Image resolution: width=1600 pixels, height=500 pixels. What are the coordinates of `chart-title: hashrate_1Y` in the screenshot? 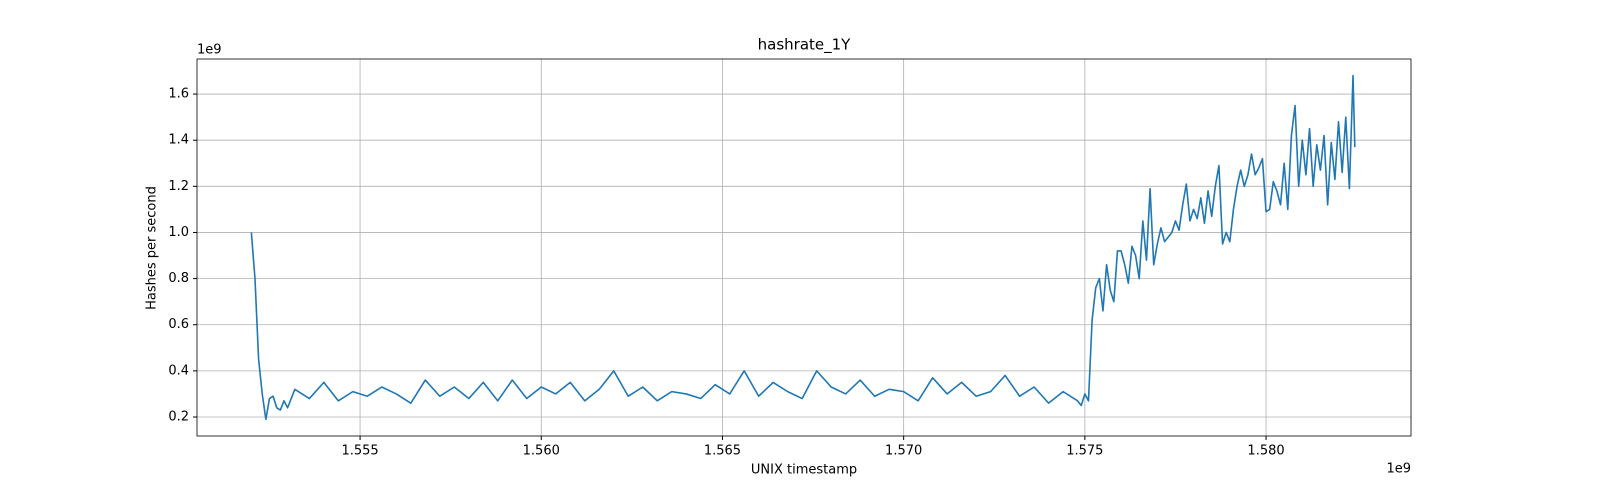 It's located at (805, 45).